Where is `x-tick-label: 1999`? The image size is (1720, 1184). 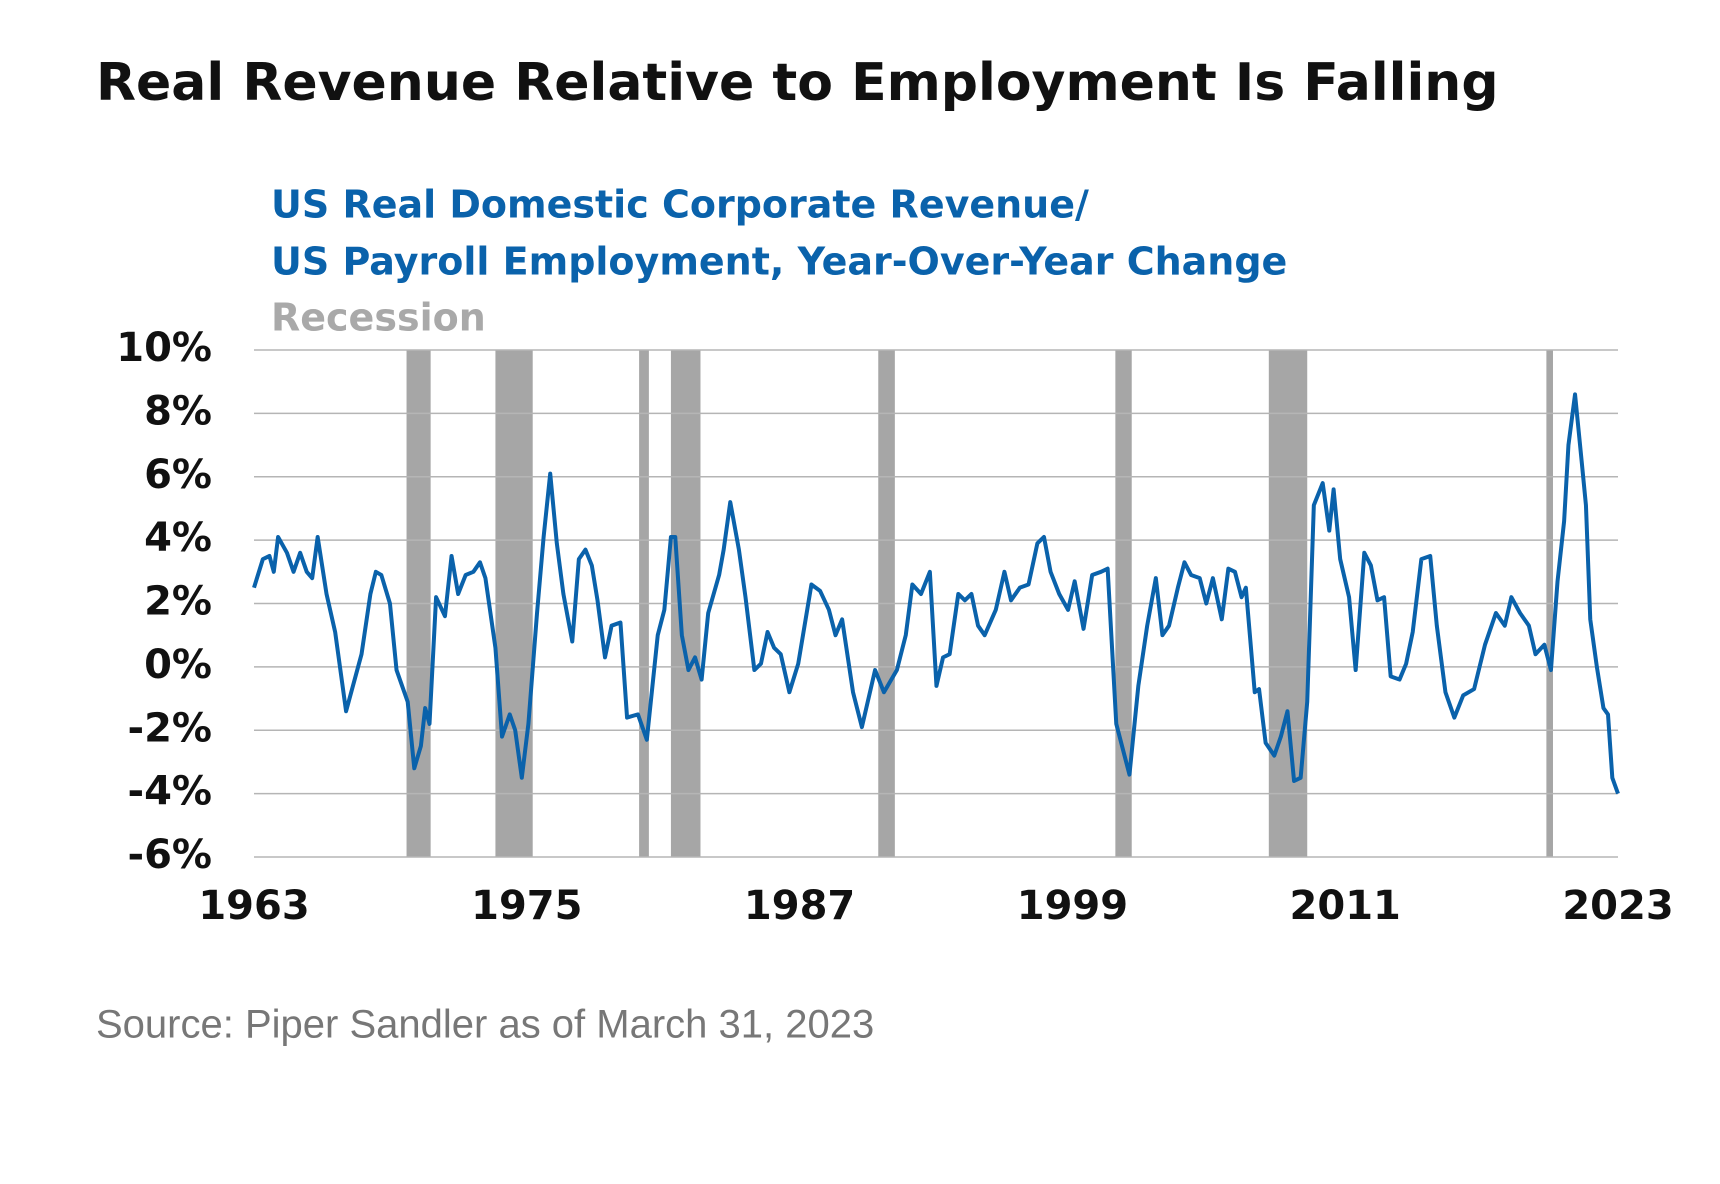
x-tick-label: 1999 is located at coordinates (1072, 906).